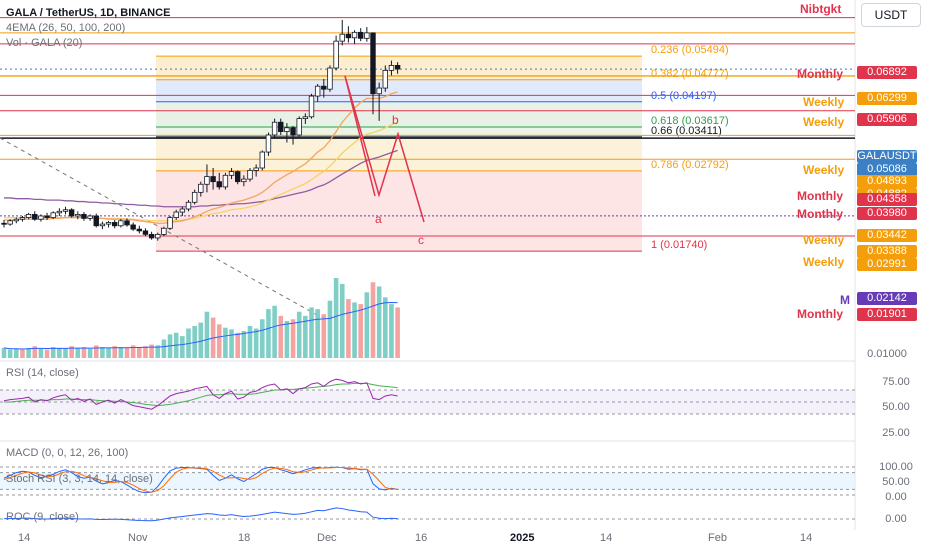 The height and width of the screenshot is (550, 932). I want to click on ema-legend: 4EMA (26, 50, 100, 200), so click(66, 28).